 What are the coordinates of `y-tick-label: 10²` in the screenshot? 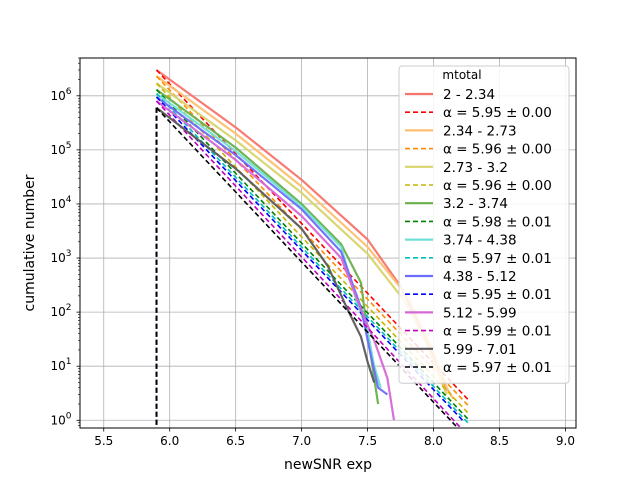 It's located at (60, 311).